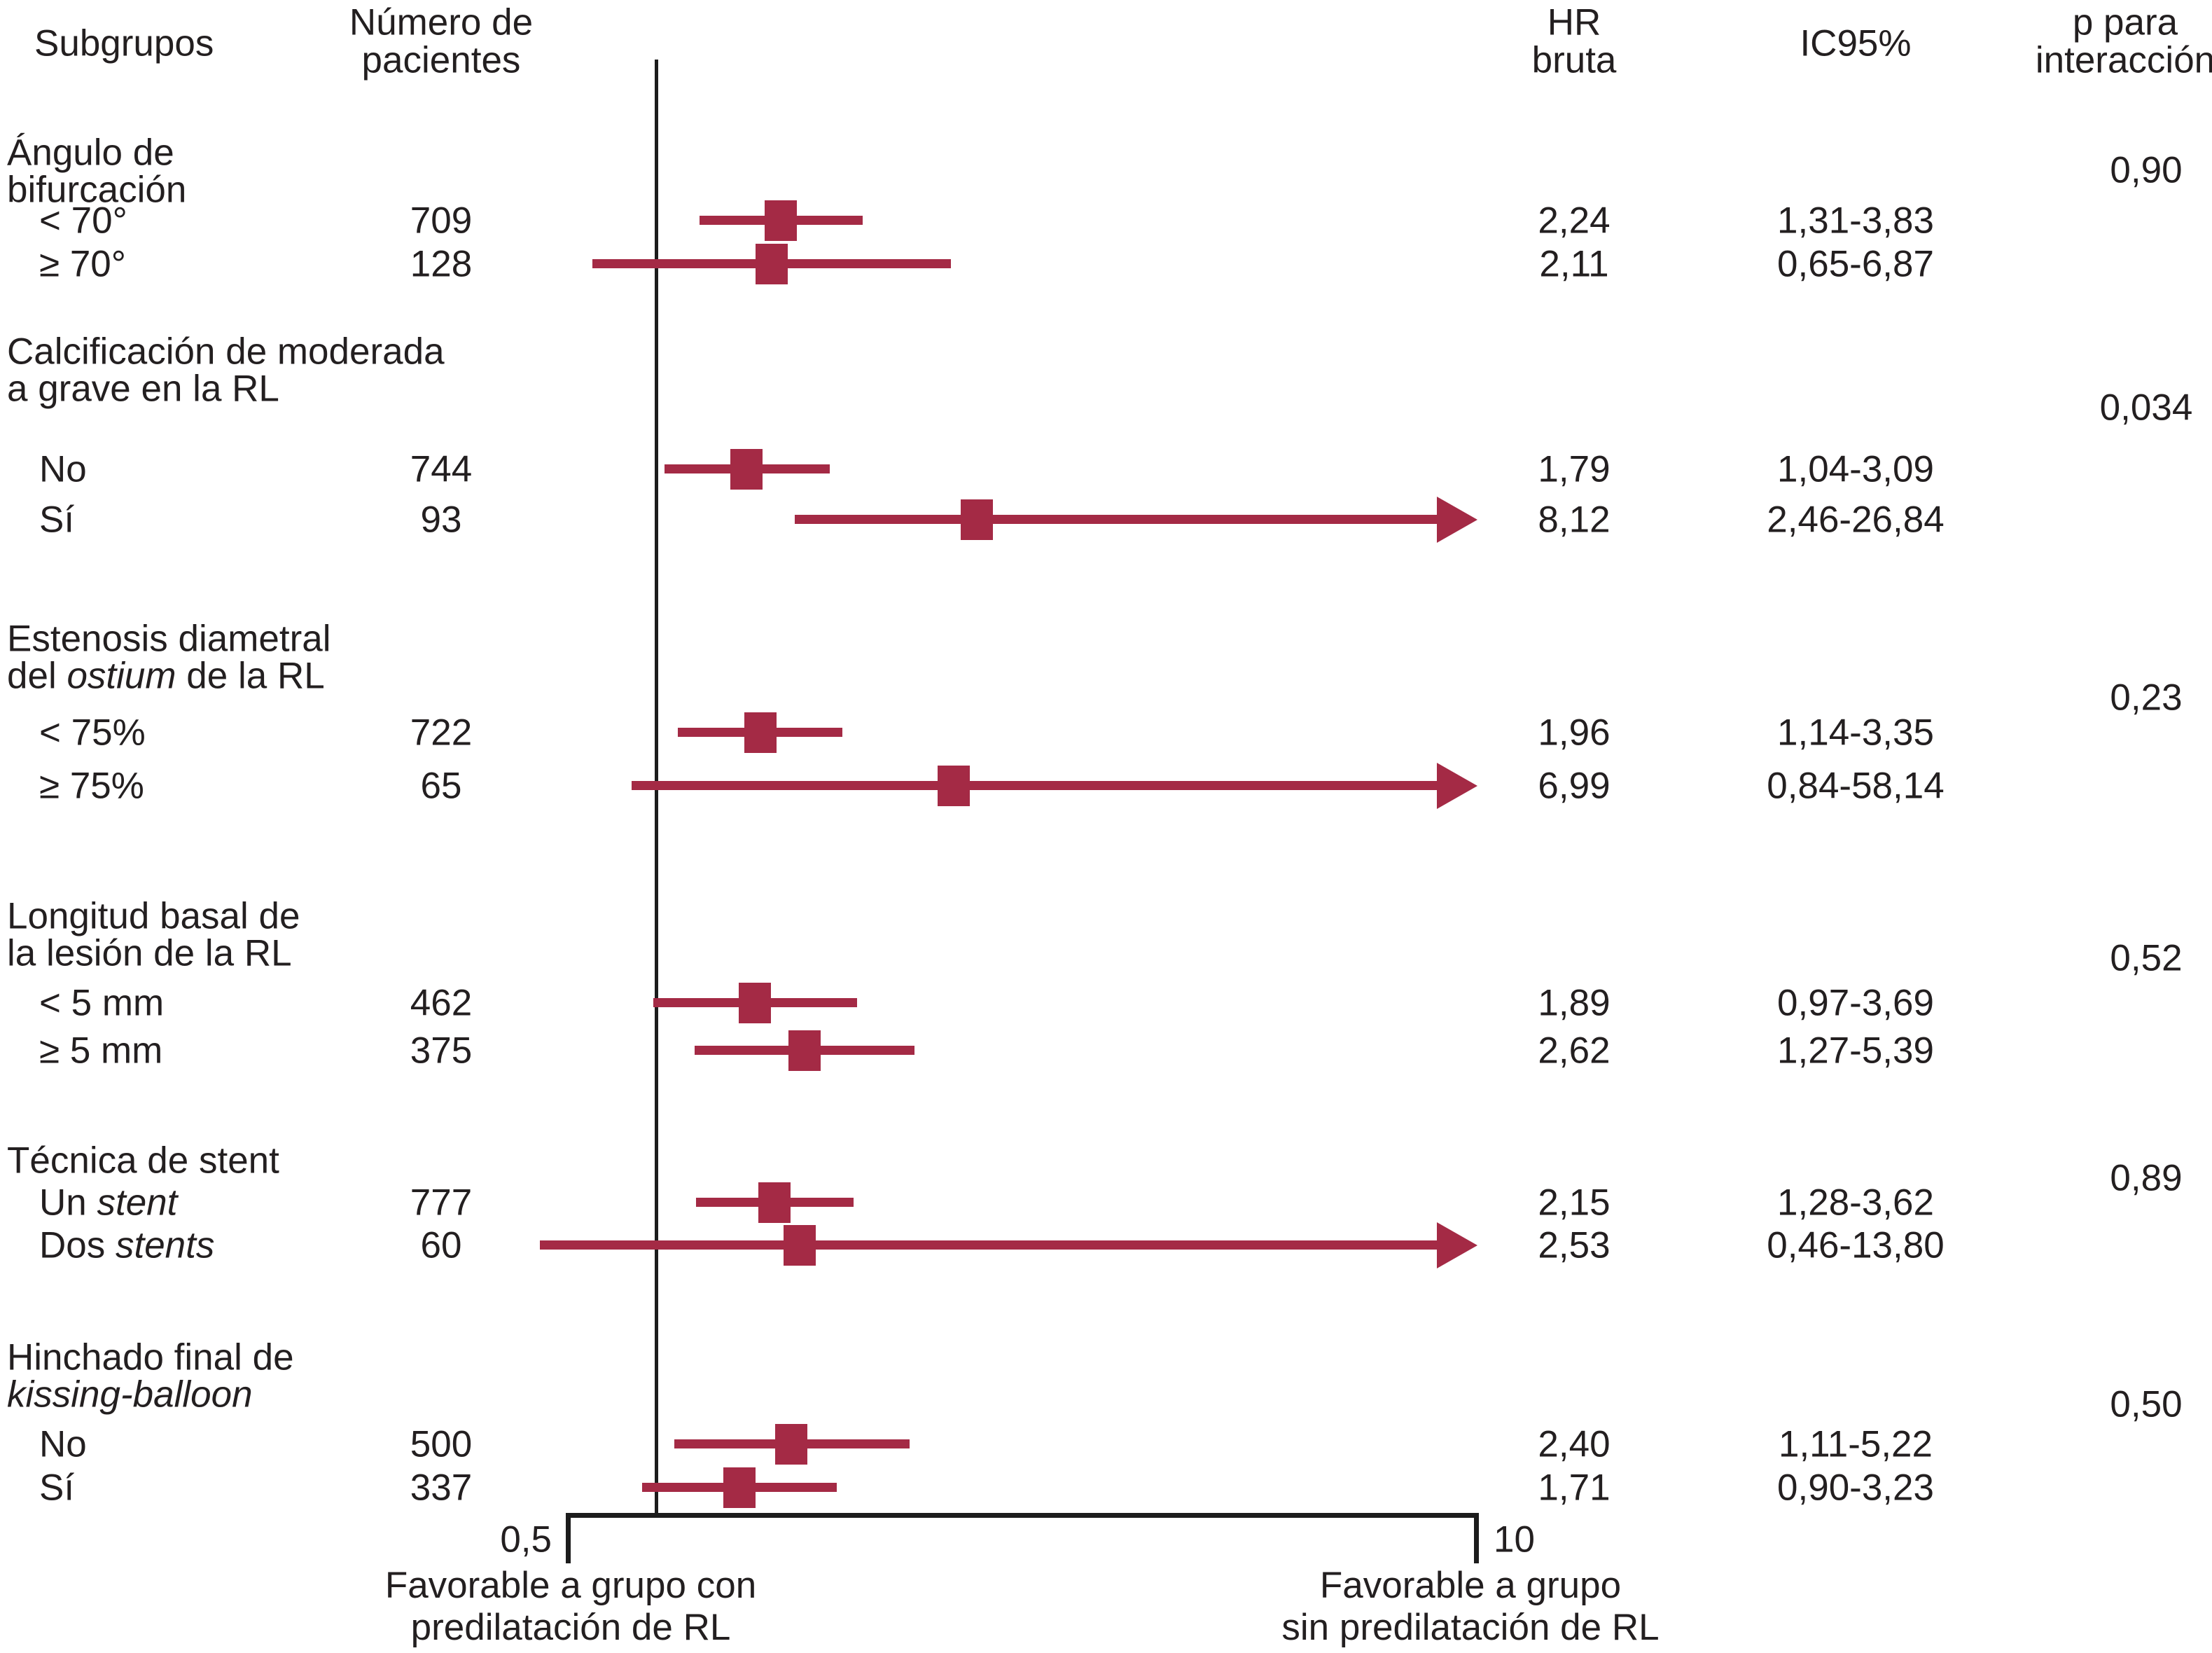 The width and height of the screenshot is (2212, 1653). Describe the element at coordinates (109, 1203) in the screenshot. I see `row-label: Un stent` at that location.